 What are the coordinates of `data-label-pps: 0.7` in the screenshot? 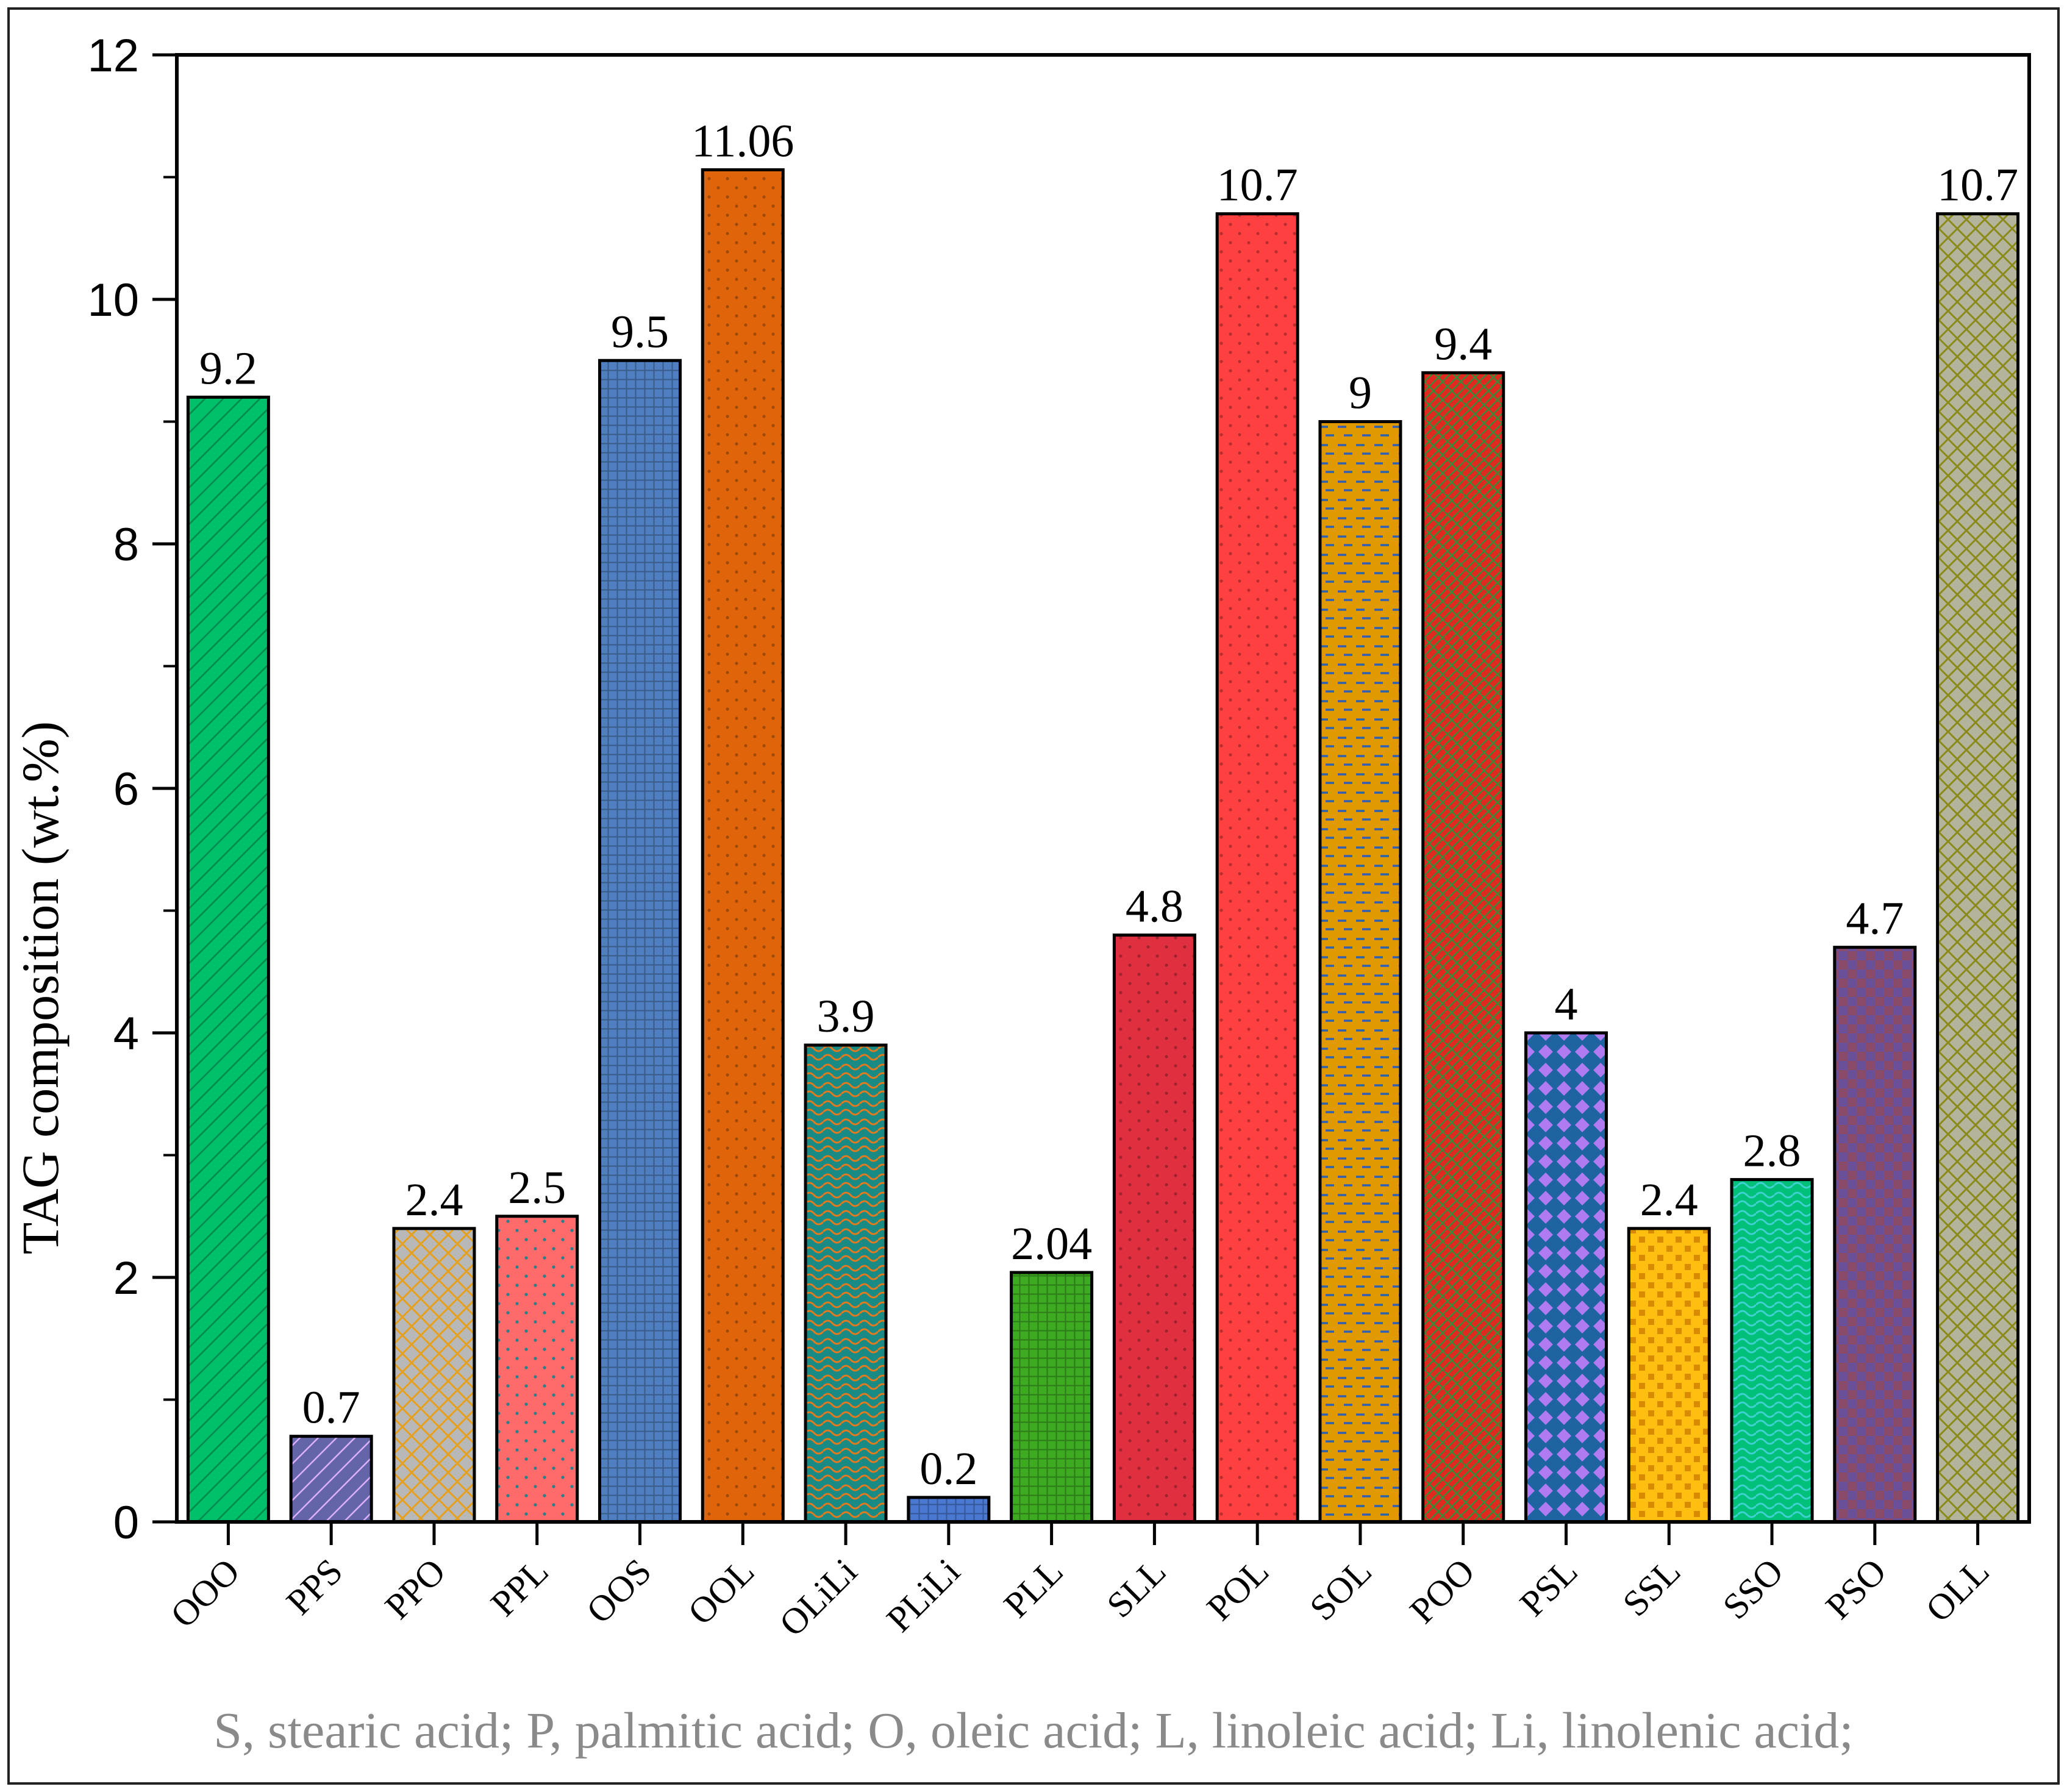 It's located at (331, 1407).